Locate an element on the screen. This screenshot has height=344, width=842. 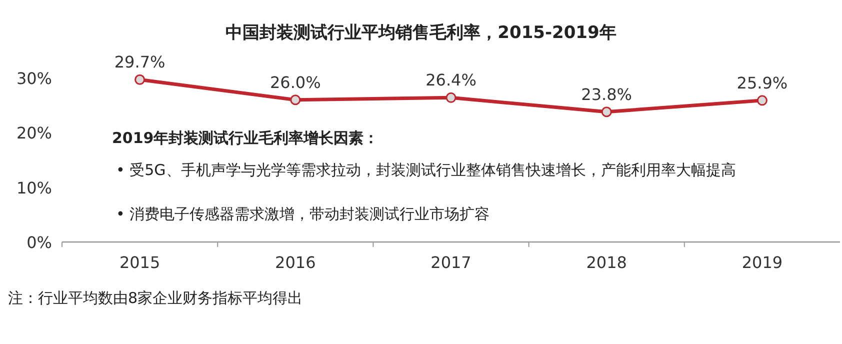
data-label: 25.9% is located at coordinates (762, 82).